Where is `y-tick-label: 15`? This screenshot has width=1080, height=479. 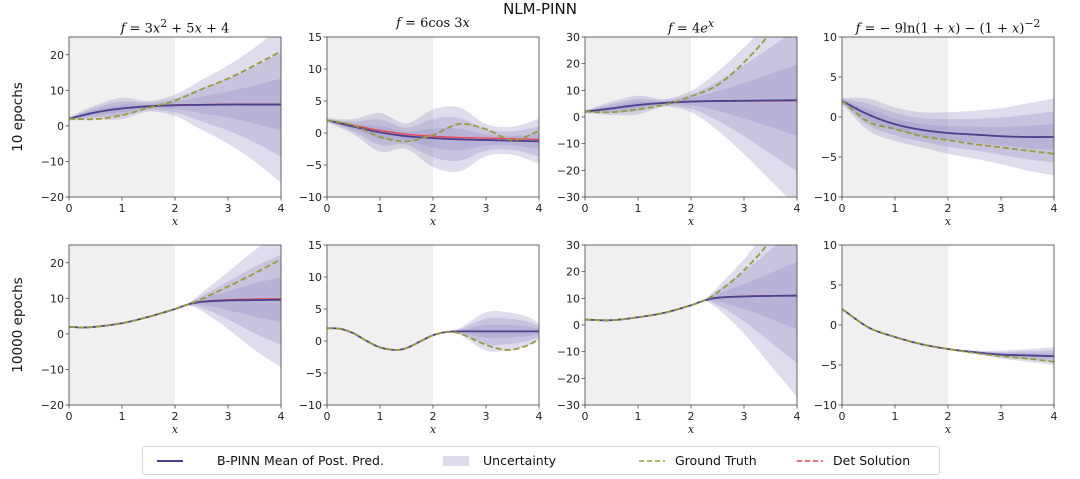
y-tick-label: 15 is located at coordinates (315, 37).